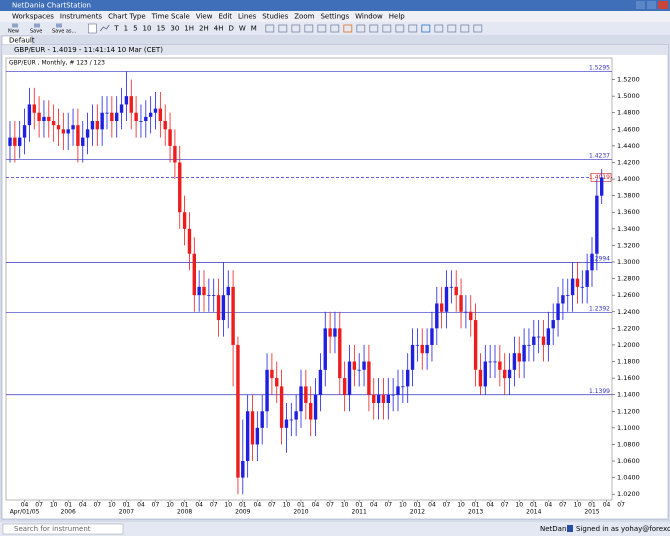  I want to click on toolbar-button: New, so click(13, 32).